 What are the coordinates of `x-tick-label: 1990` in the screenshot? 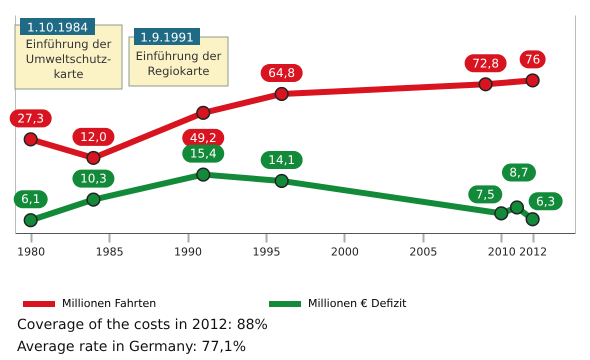 It's located at (188, 252).